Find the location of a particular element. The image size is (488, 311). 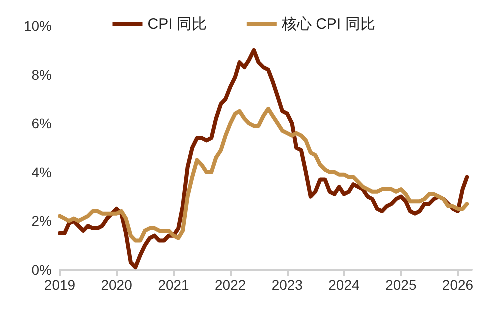

legend-label: CPI 同比 is located at coordinates (177, 24).